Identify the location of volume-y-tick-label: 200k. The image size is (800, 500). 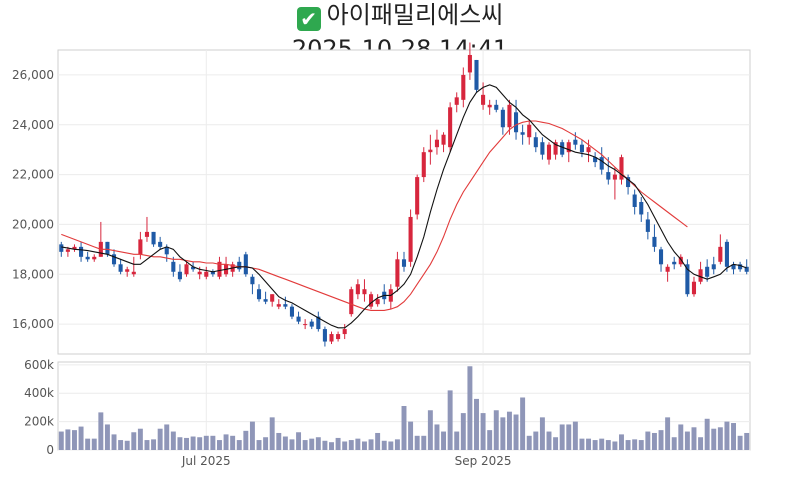
(39, 422).